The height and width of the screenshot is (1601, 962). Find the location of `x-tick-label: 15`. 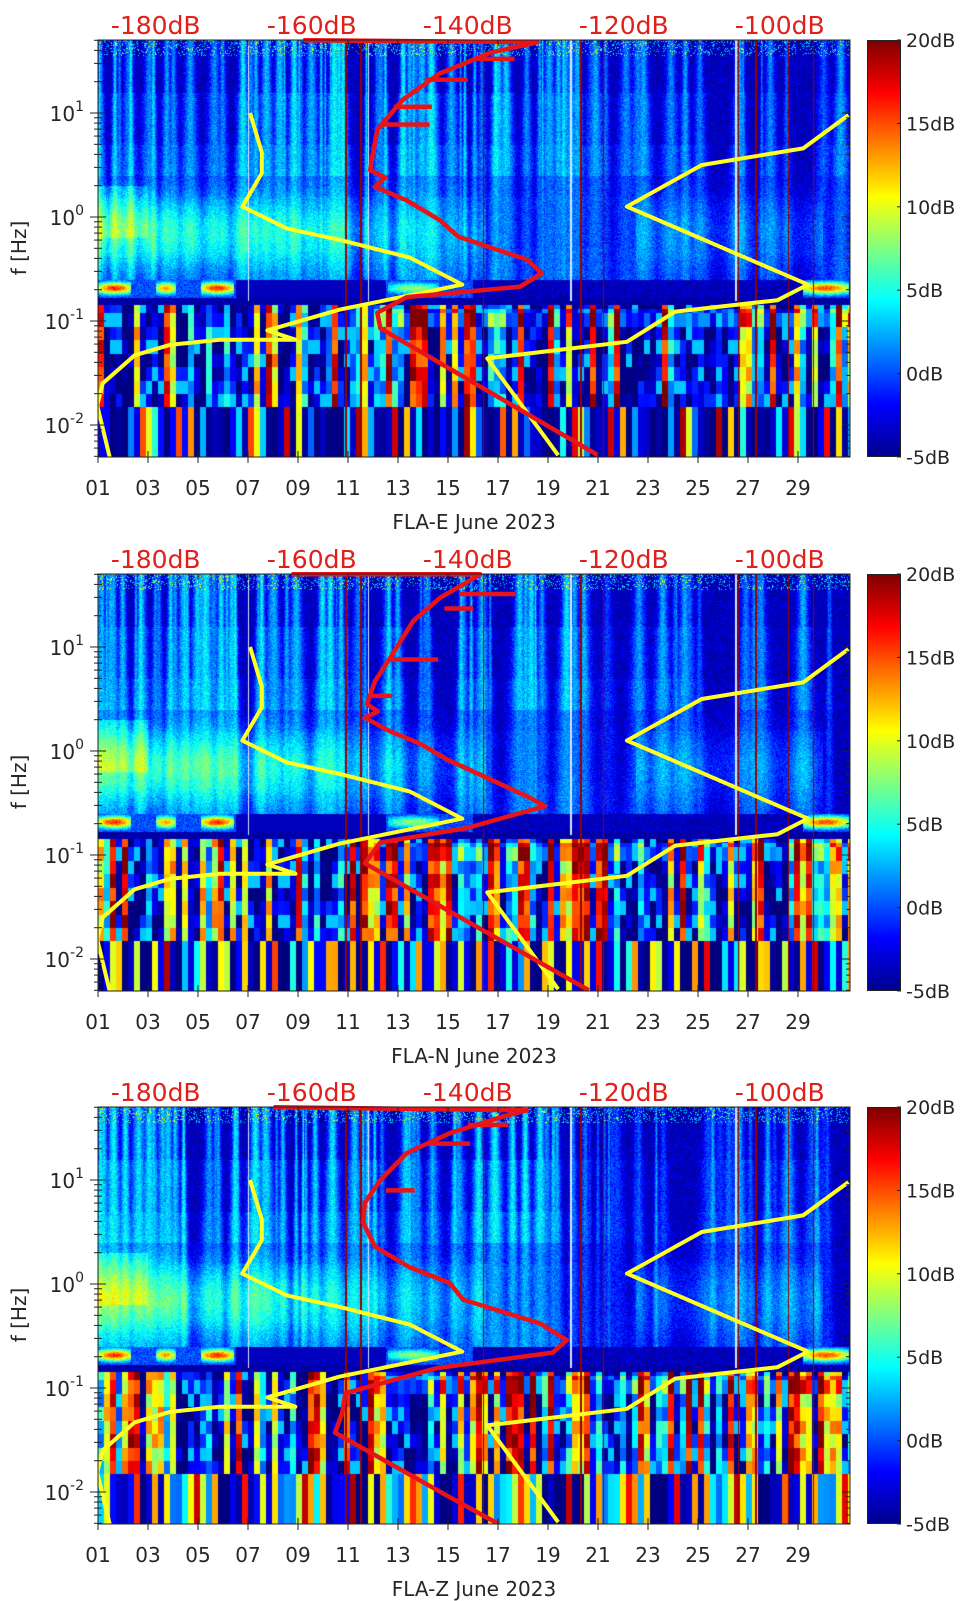

x-tick-label: 15 is located at coordinates (447, 1022).